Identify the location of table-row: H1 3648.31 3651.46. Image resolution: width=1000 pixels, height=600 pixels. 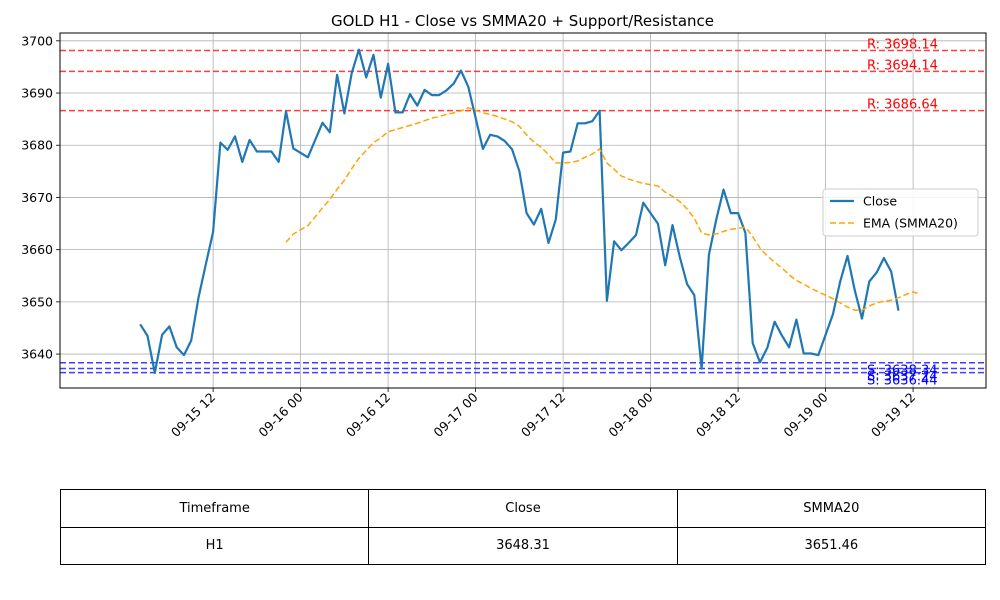
(523, 545).